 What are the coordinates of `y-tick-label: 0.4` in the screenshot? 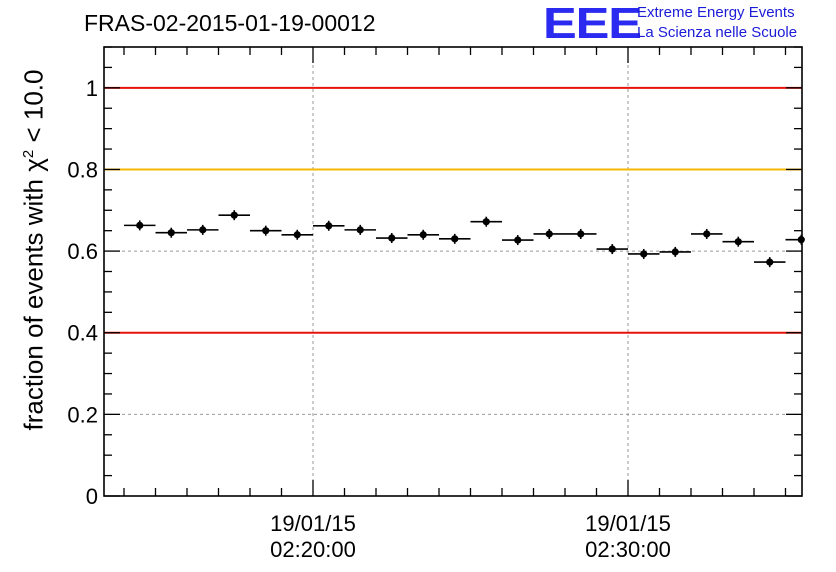 It's located at (82, 333).